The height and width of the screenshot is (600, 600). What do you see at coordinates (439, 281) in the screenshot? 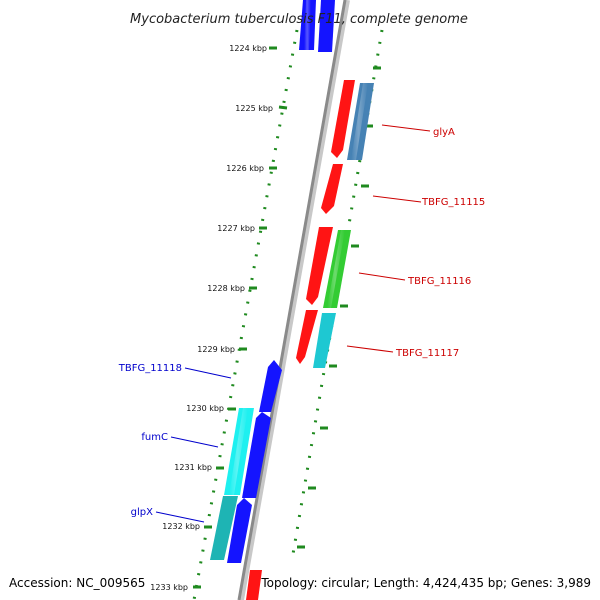
I see `gene-label-tbfg-11116: TBFG_11116` at bounding box center [439, 281].